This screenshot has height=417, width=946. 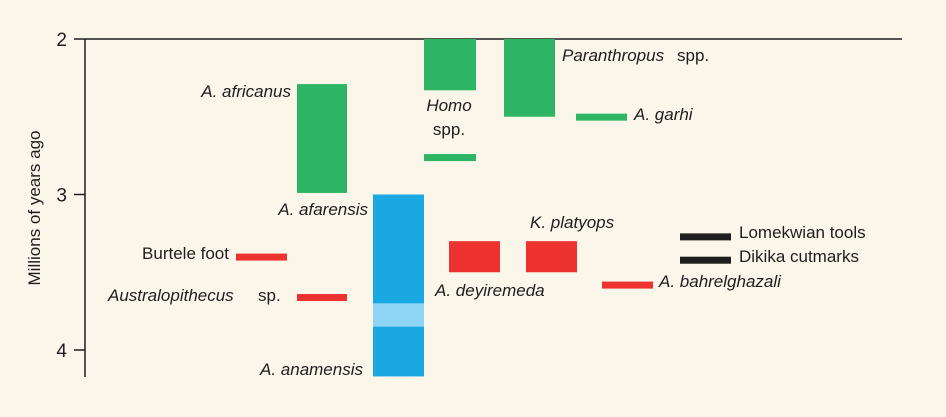 I want to click on label-a-bahrelghazali: A. bahrelghazali, so click(x=720, y=281).